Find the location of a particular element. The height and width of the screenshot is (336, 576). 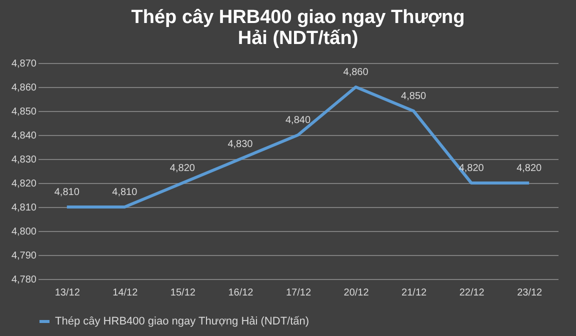

data-label: 4,830 is located at coordinates (241, 144).